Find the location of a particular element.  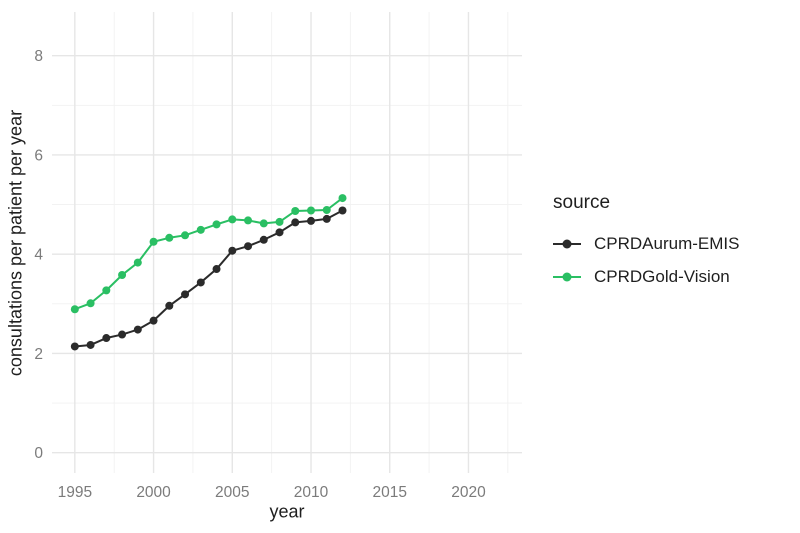

y-axis-title: consultations per patient per year is located at coordinates (15, 243).